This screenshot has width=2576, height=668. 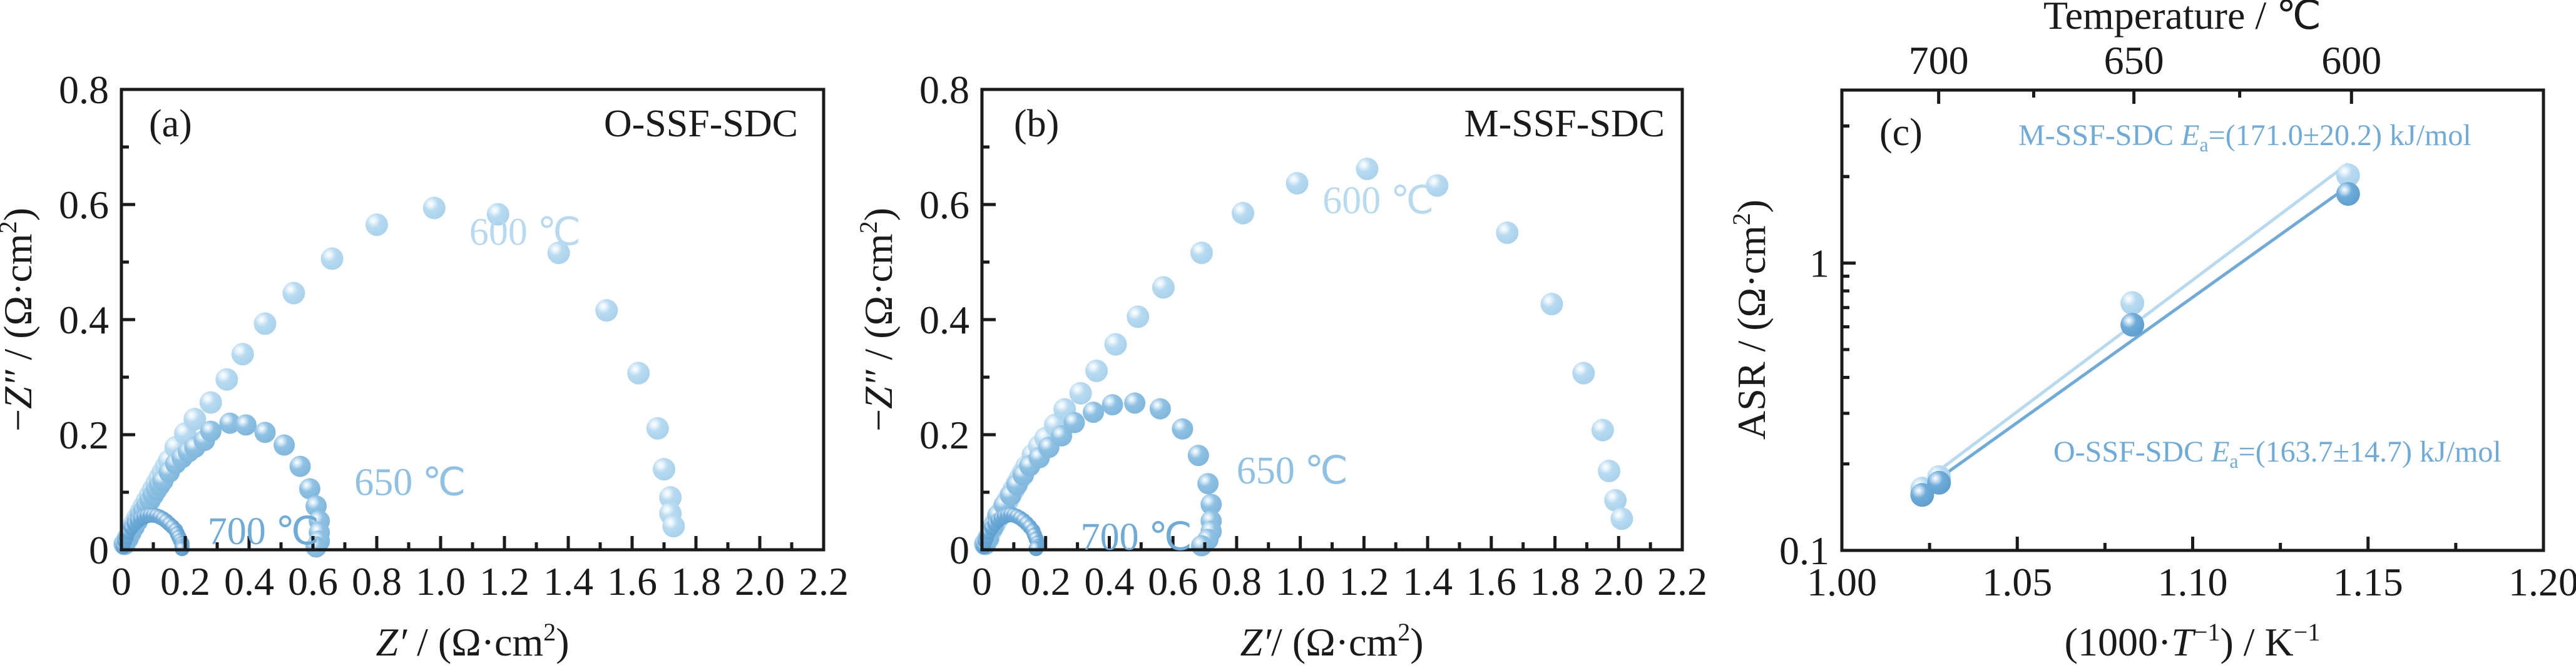 I want to click on panel-a-ylabel-prefix: −, so click(x=20, y=421).